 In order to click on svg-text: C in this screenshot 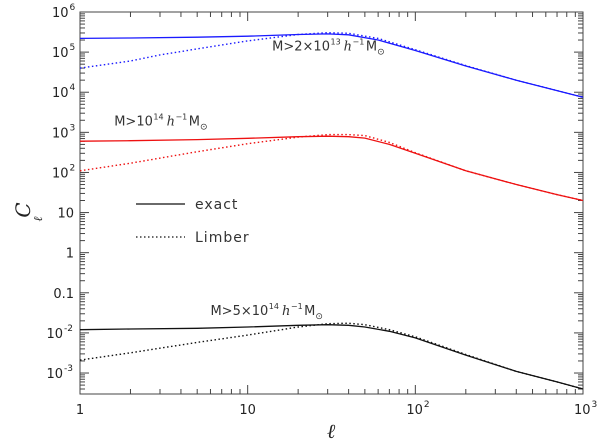, I will do `click(23, 209)`.